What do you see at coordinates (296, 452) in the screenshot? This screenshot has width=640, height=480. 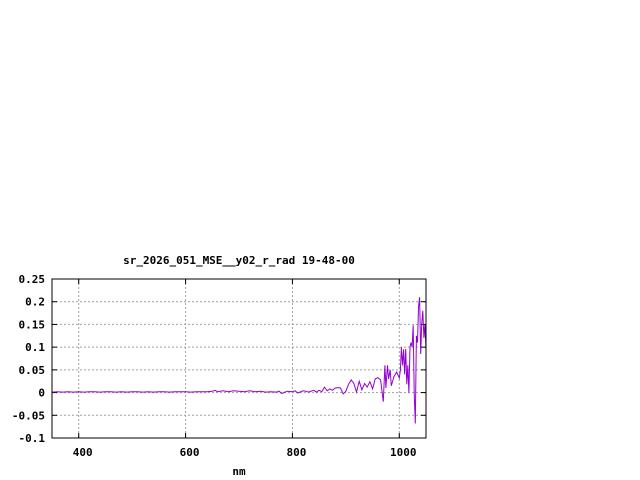 I see `x-tick-label: 800` at bounding box center [296, 452].